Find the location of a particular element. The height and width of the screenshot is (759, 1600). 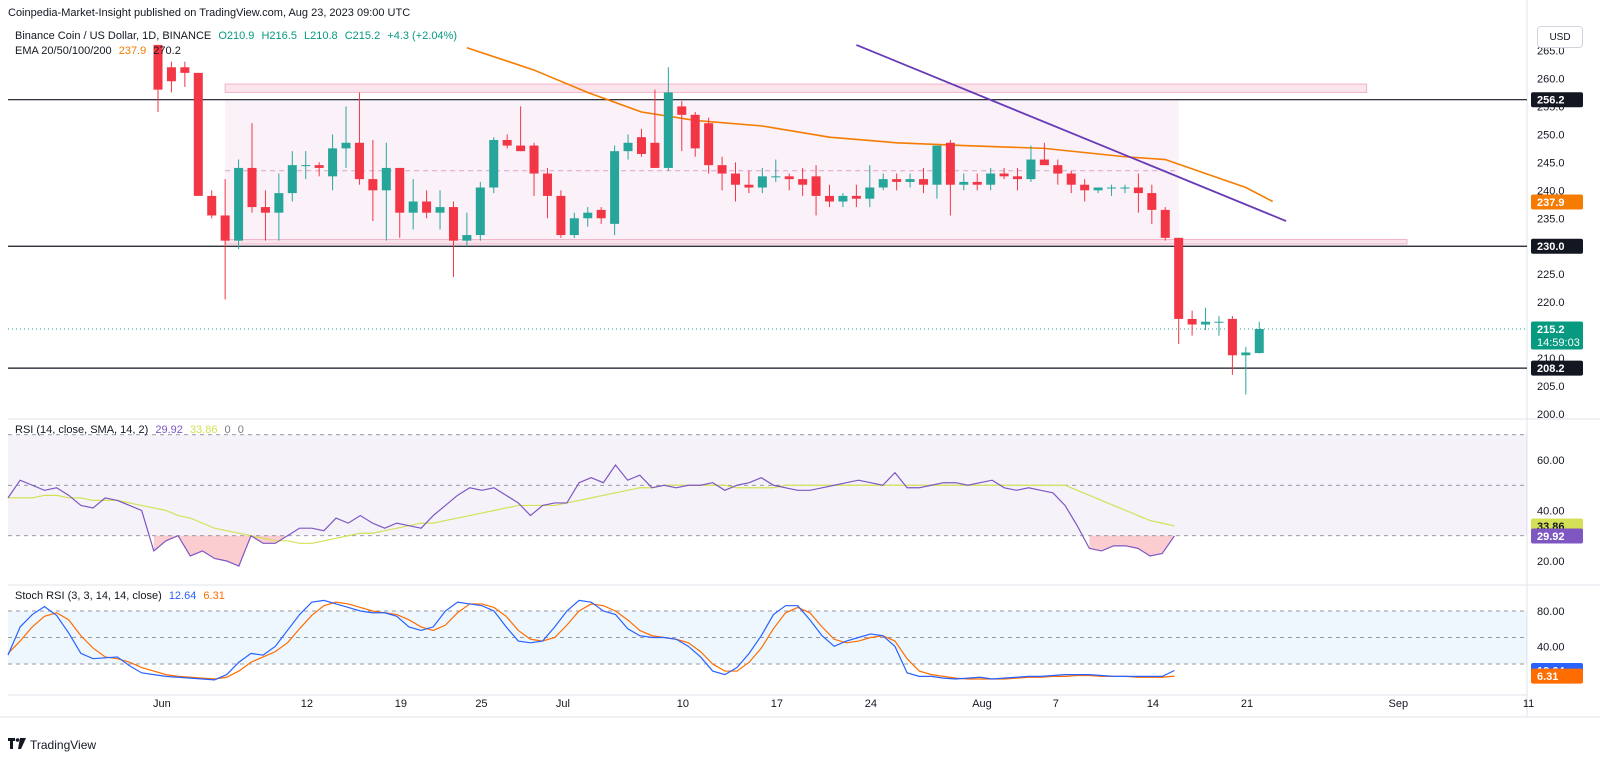

ema-line is located at coordinates (870, 124).